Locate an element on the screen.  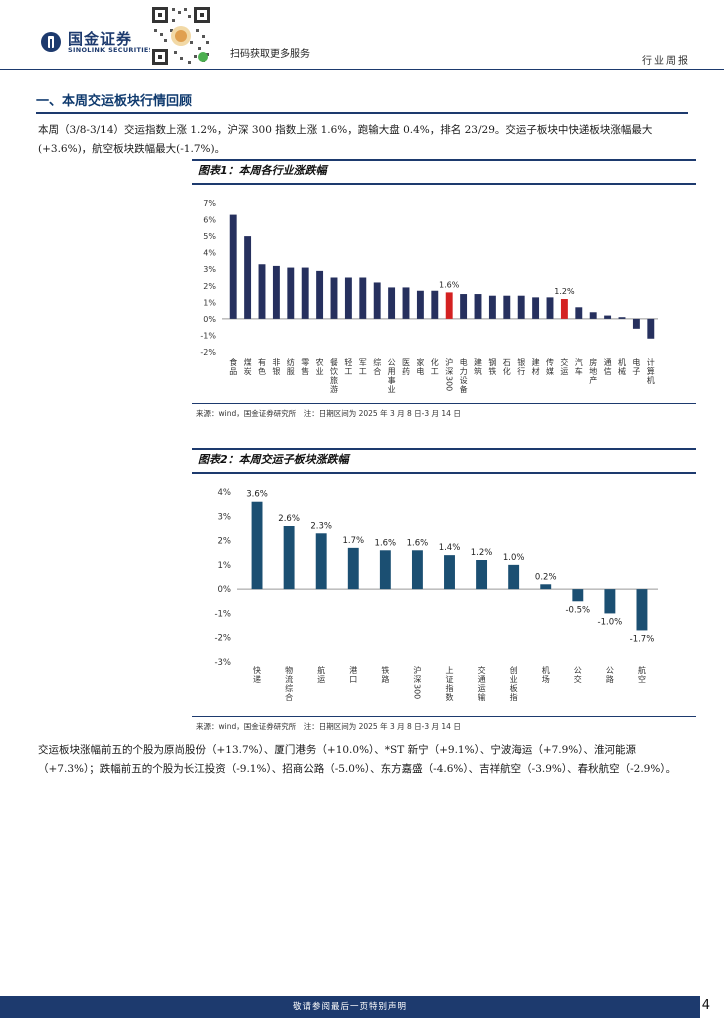
x-tick-label: 游 is located at coordinates (334, 389).